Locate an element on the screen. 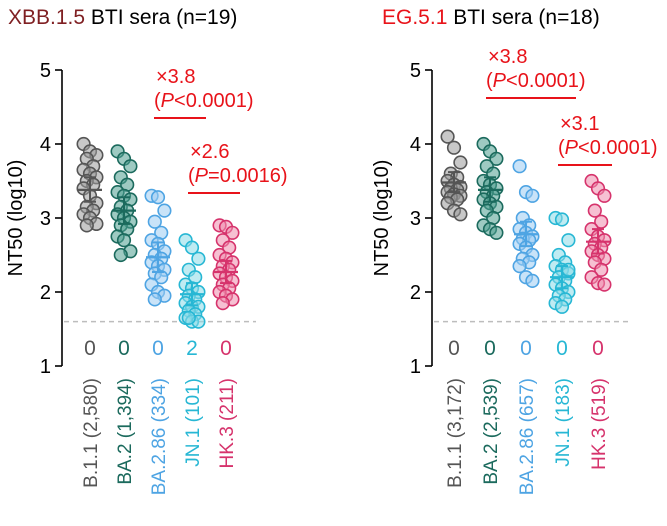  category-group: 0 HK.3 (519) is located at coordinates (598, 321).